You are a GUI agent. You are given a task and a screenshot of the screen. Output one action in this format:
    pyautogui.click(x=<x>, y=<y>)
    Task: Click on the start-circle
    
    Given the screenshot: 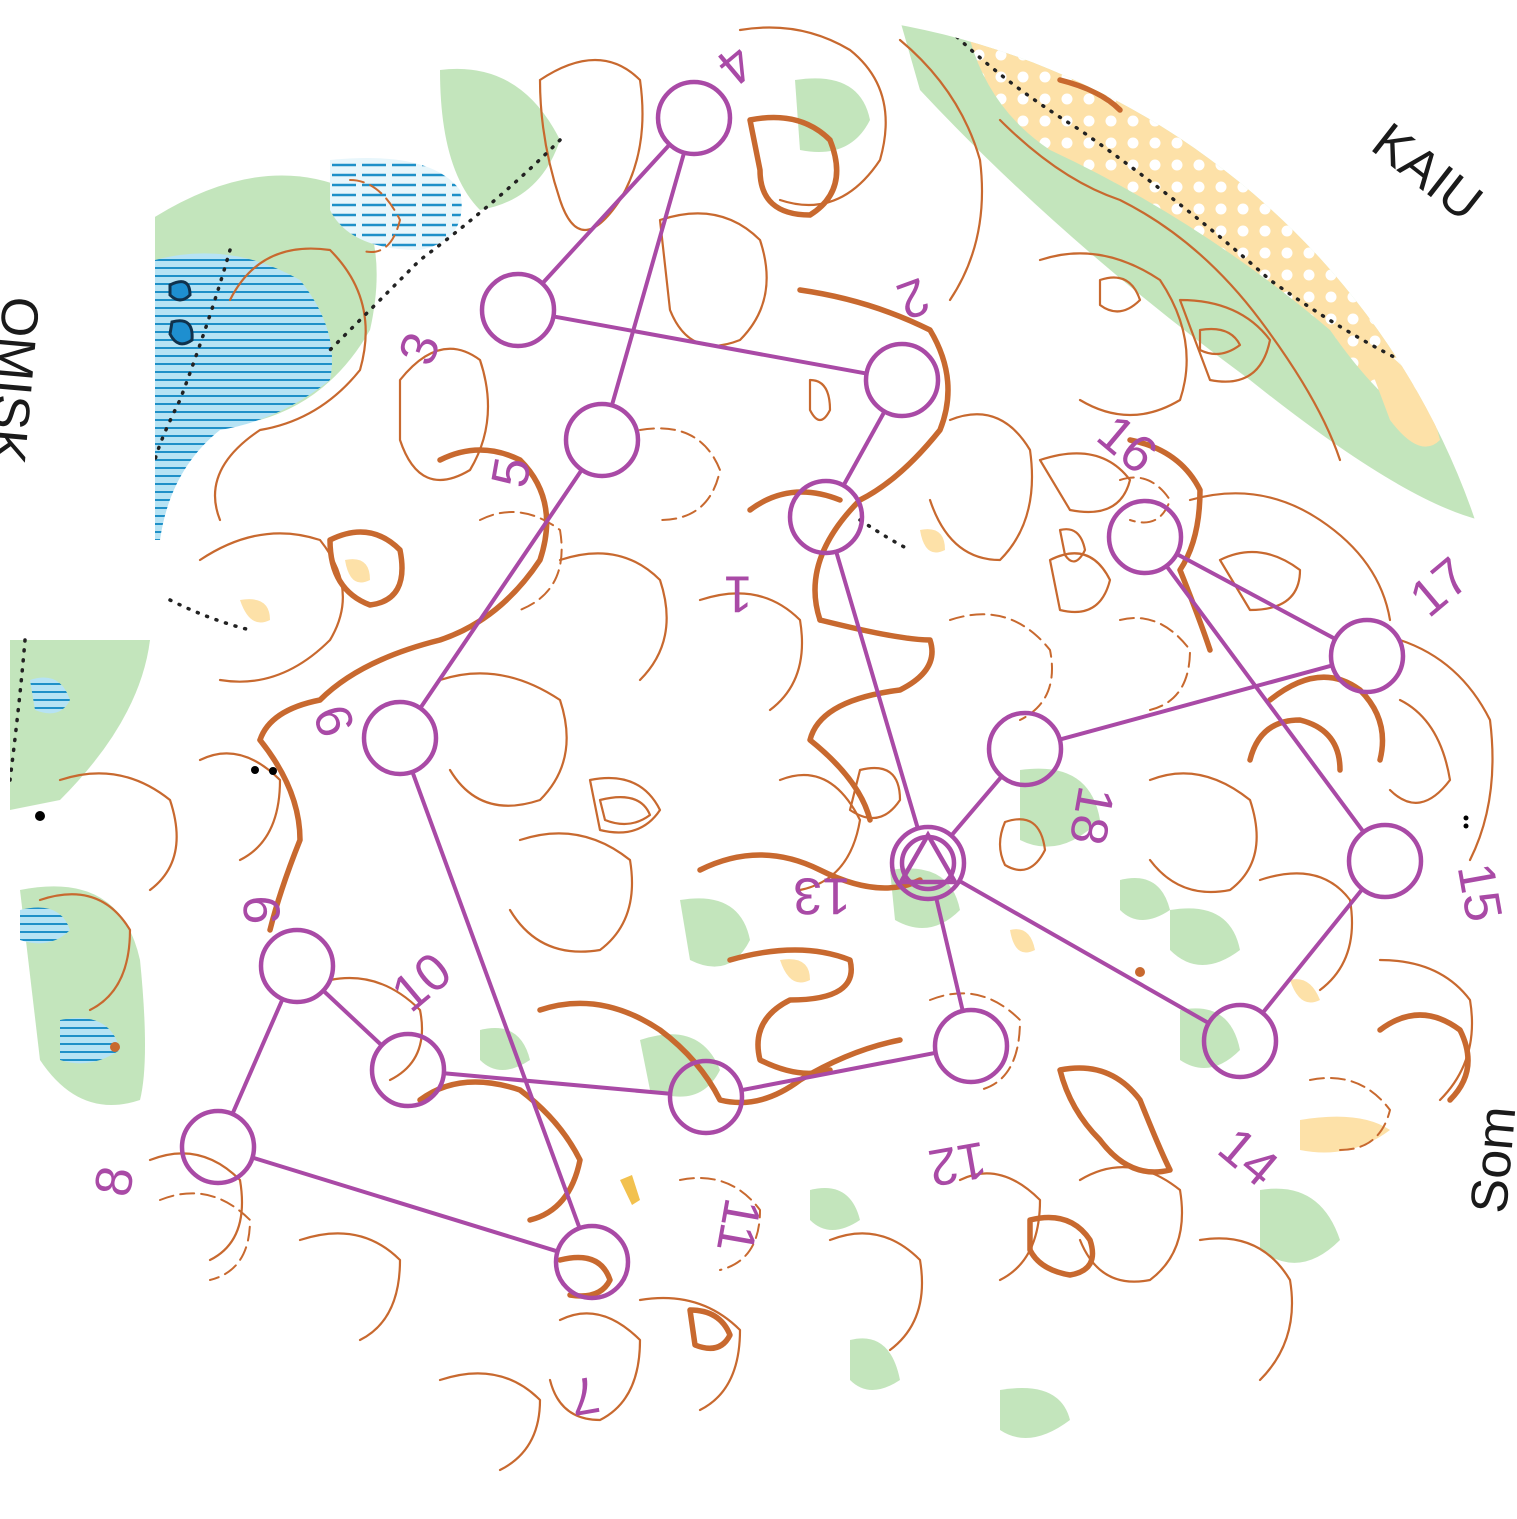 What is the action you would take?
    pyautogui.click(x=826, y=517)
    